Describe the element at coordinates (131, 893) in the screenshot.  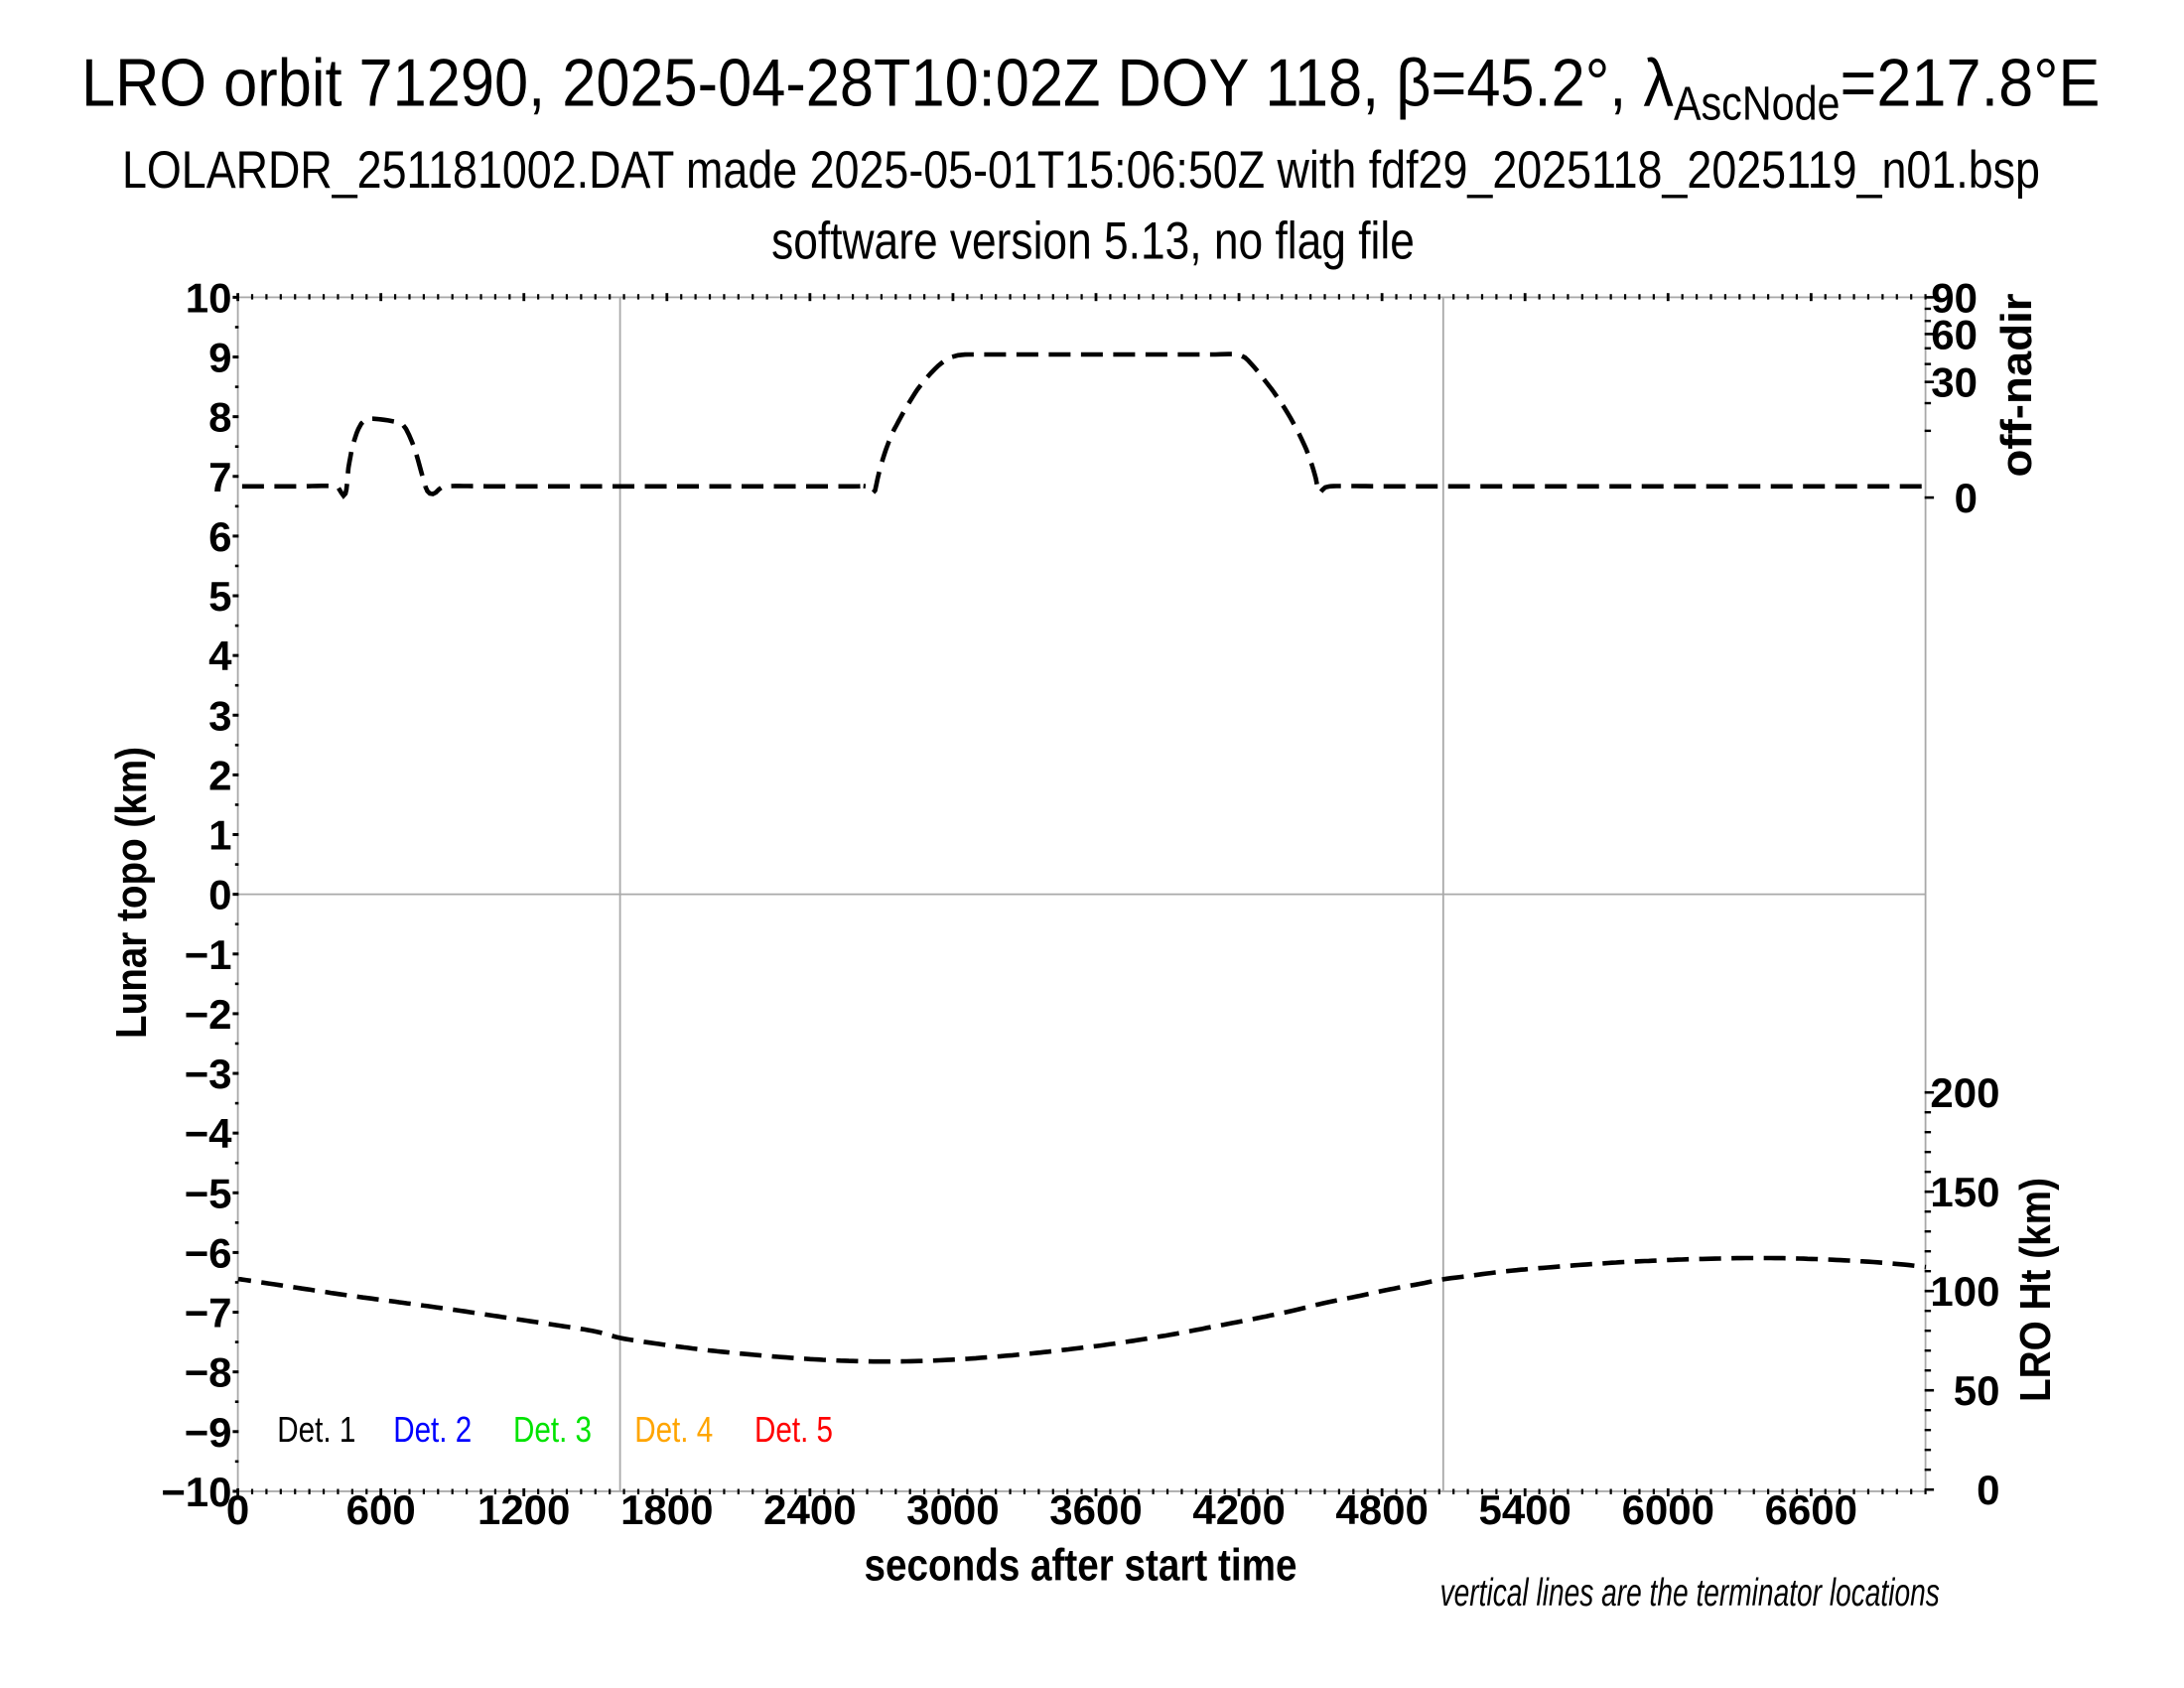
I see `svg-text: Lunar topo (km)` at that location.